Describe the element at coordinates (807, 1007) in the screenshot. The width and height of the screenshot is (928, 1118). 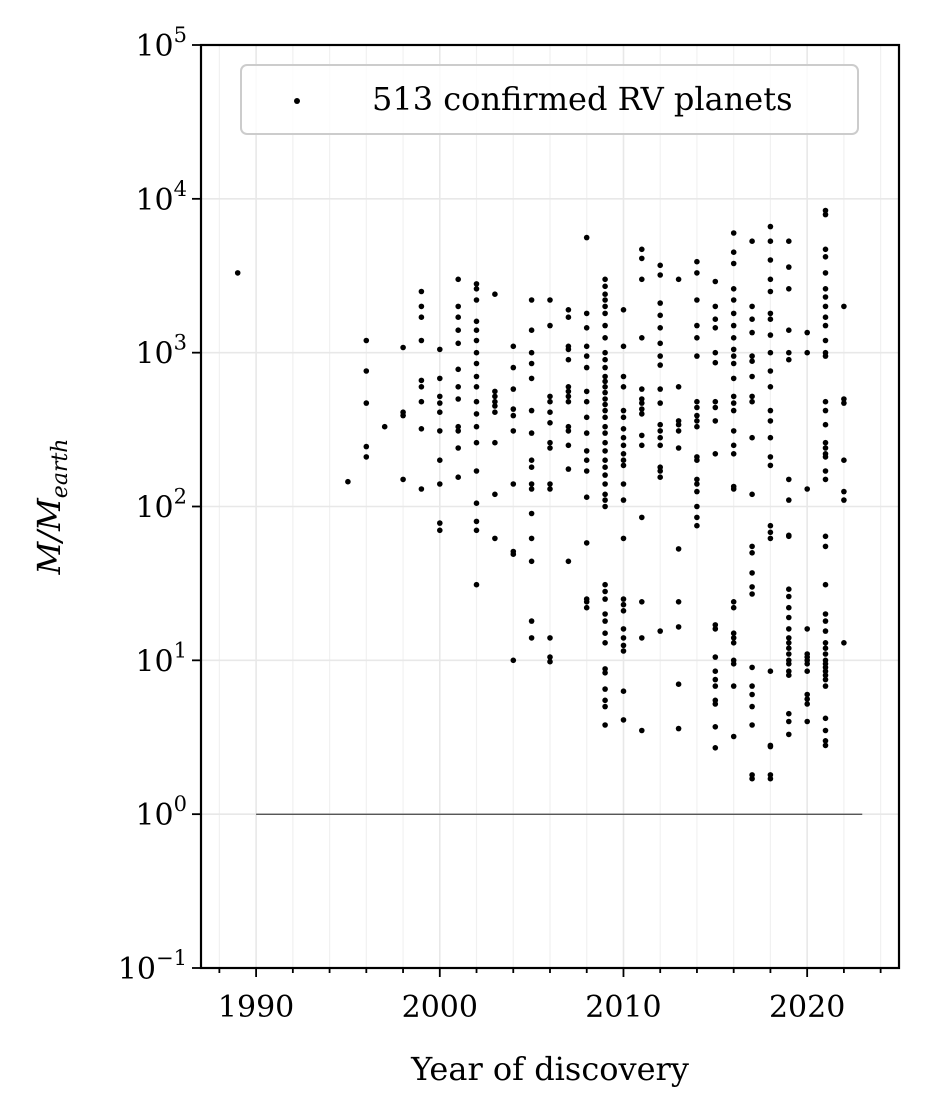
I see `x-tick-label: 2020` at that location.